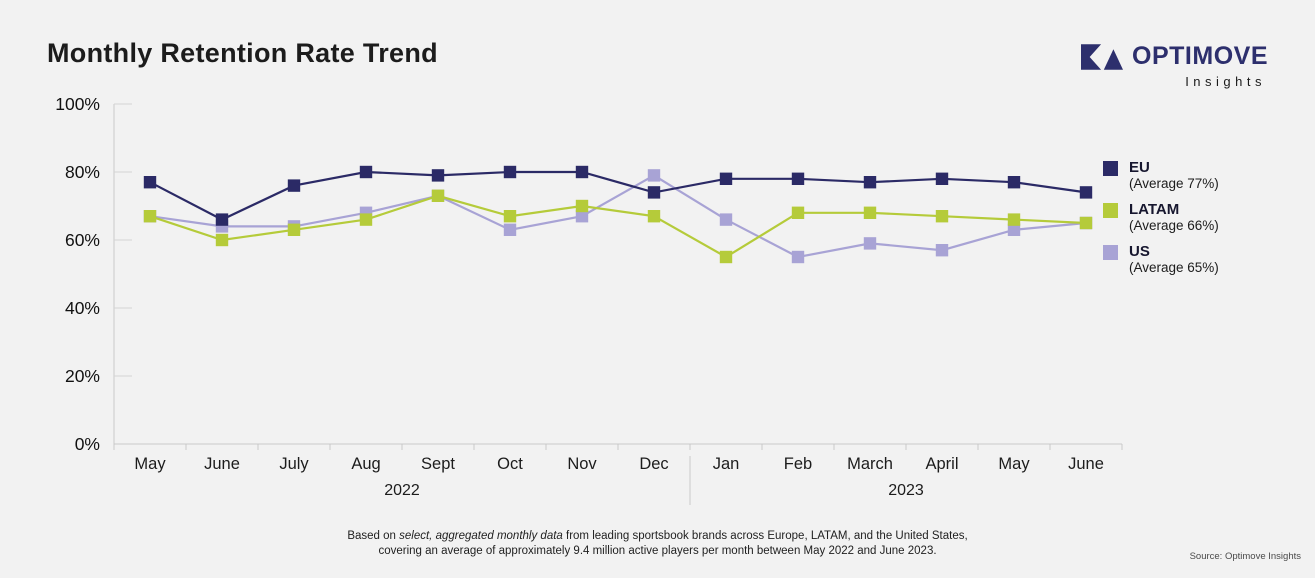 The height and width of the screenshot is (578, 1315). Describe the element at coordinates (906, 490) in the screenshot. I see `year-label: 2023` at that location.